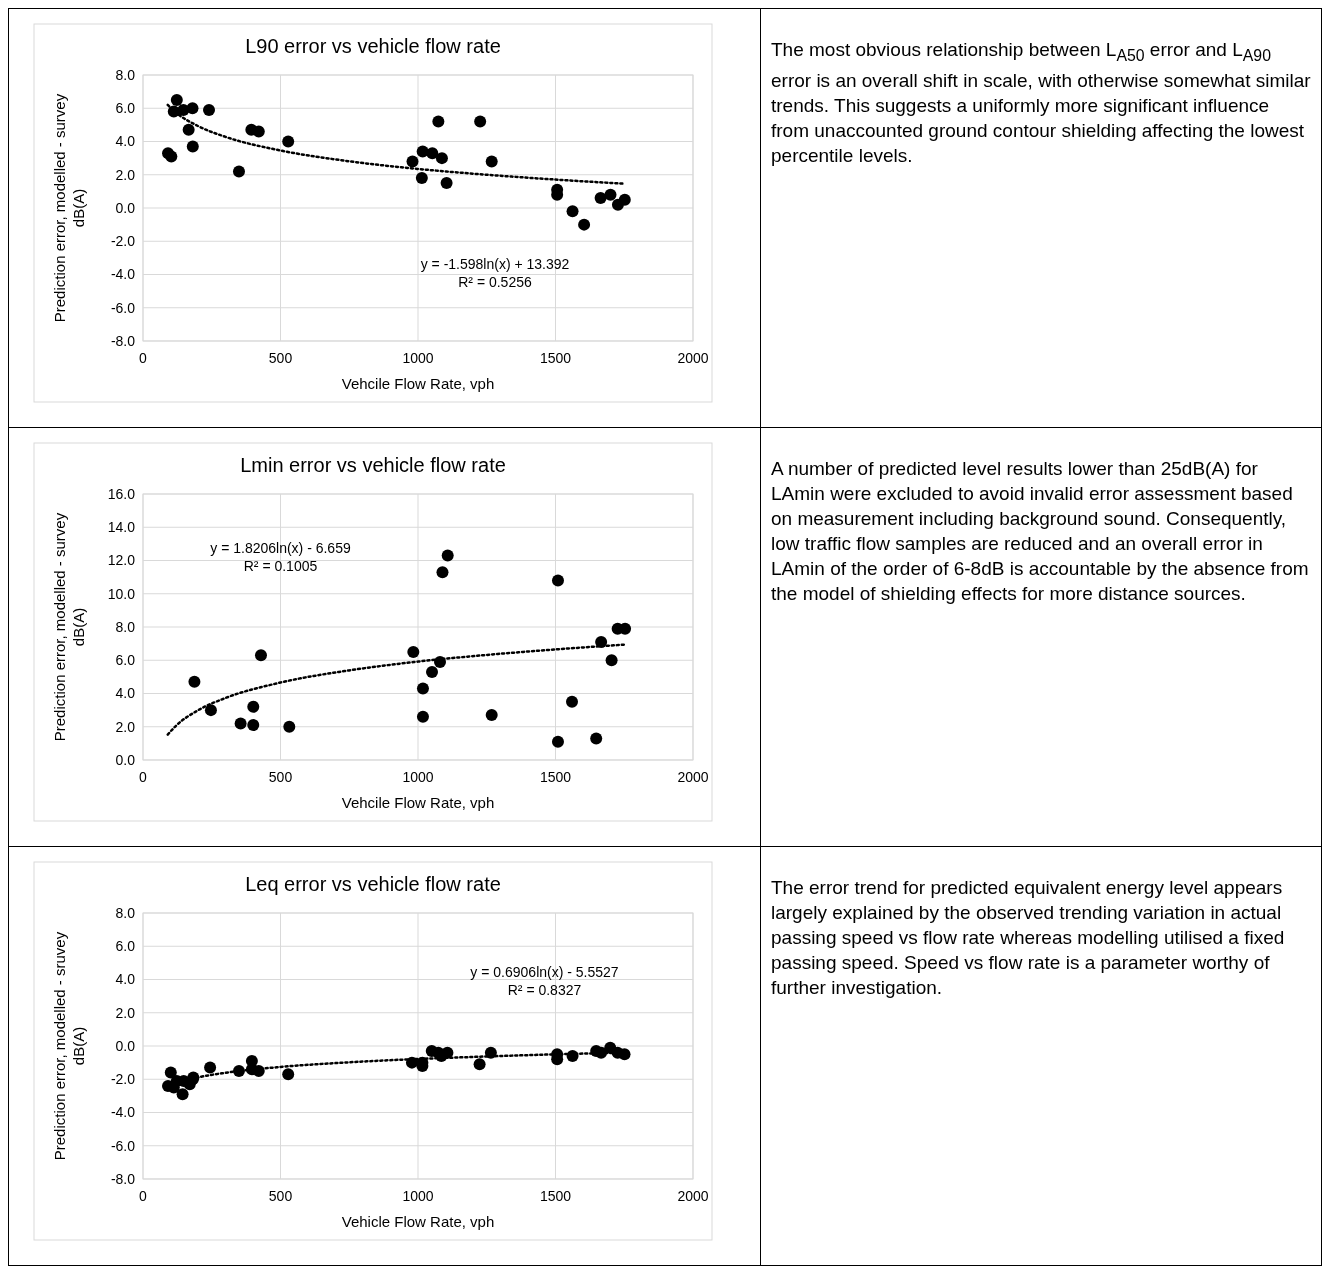  Describe the element at coordinates (544, 971) in the screenshot. I see `annotation: y = 0.6906ln(x) - 5.5527` at that location.